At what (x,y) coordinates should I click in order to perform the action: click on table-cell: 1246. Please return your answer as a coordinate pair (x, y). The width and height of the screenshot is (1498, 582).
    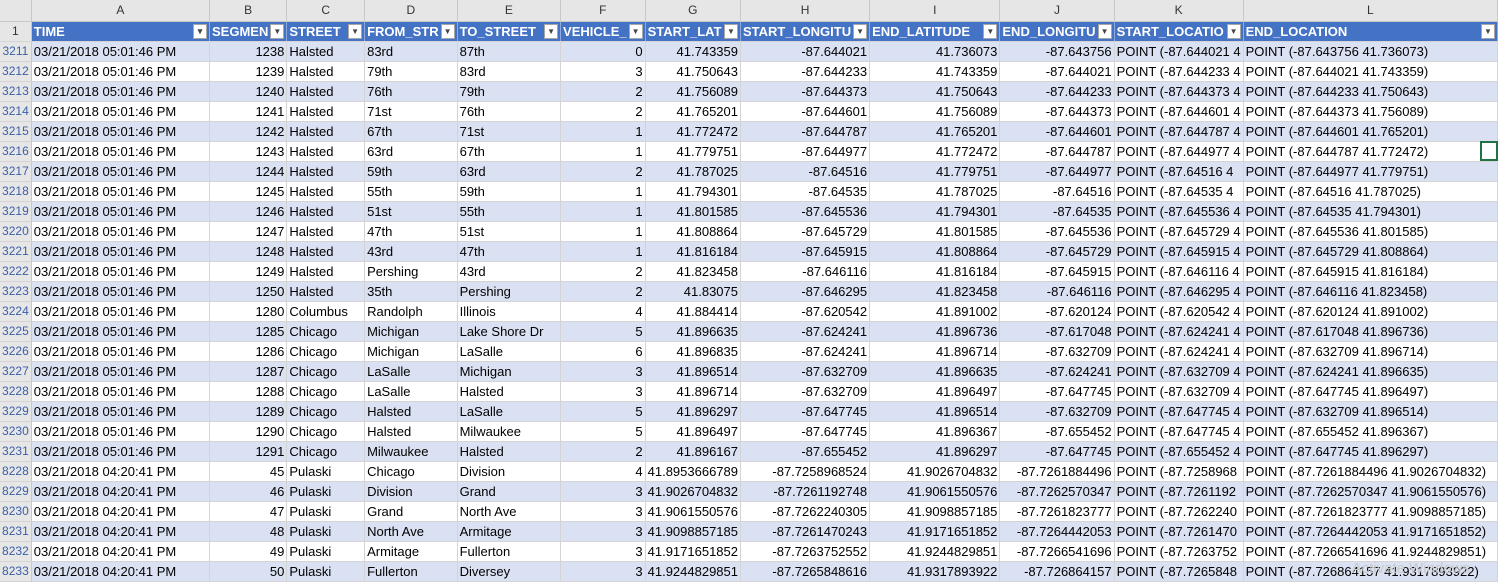
    Looking at the image, I should click on (248, 211).